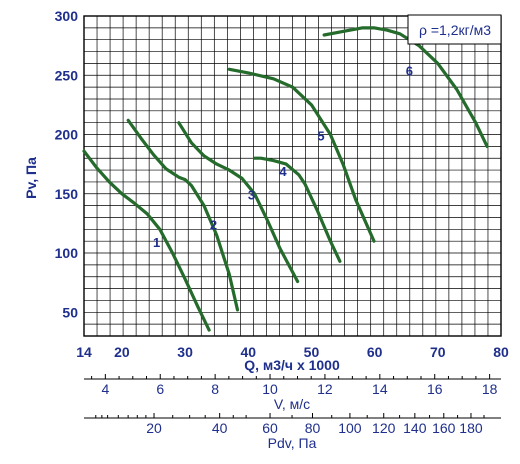  Describe the element at coordinates (84, 352) in the screenshot. I see `x-tick-label: 14` at that location.